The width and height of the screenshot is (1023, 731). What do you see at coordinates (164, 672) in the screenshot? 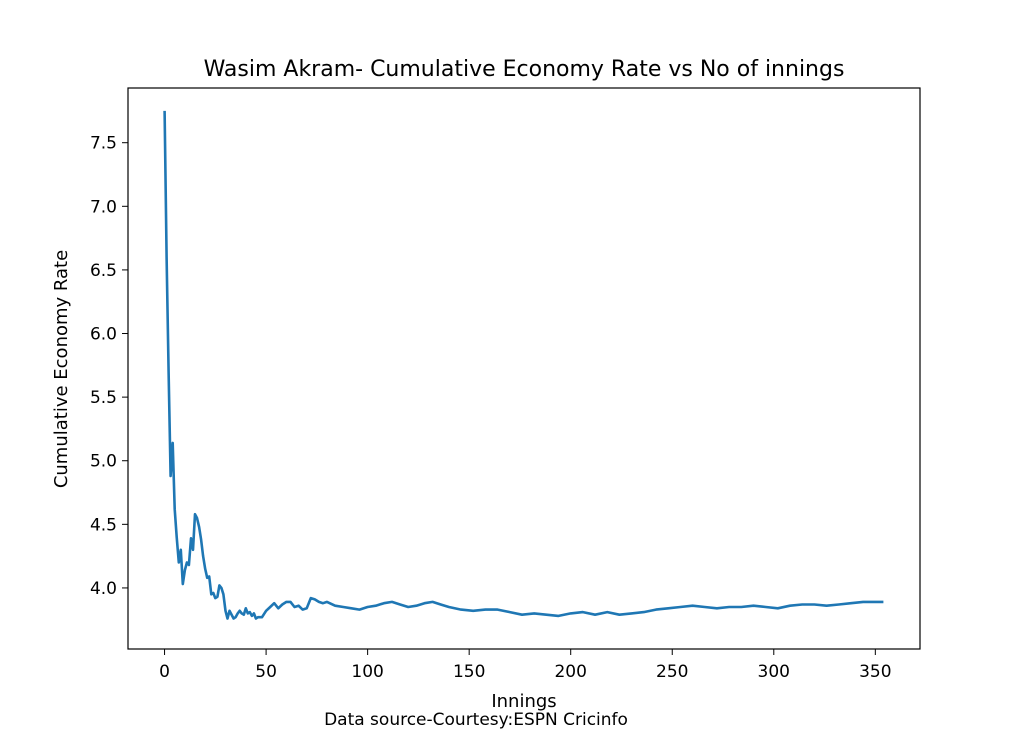
I see `x-tick-label: 0` at bounding box center [164, 672].